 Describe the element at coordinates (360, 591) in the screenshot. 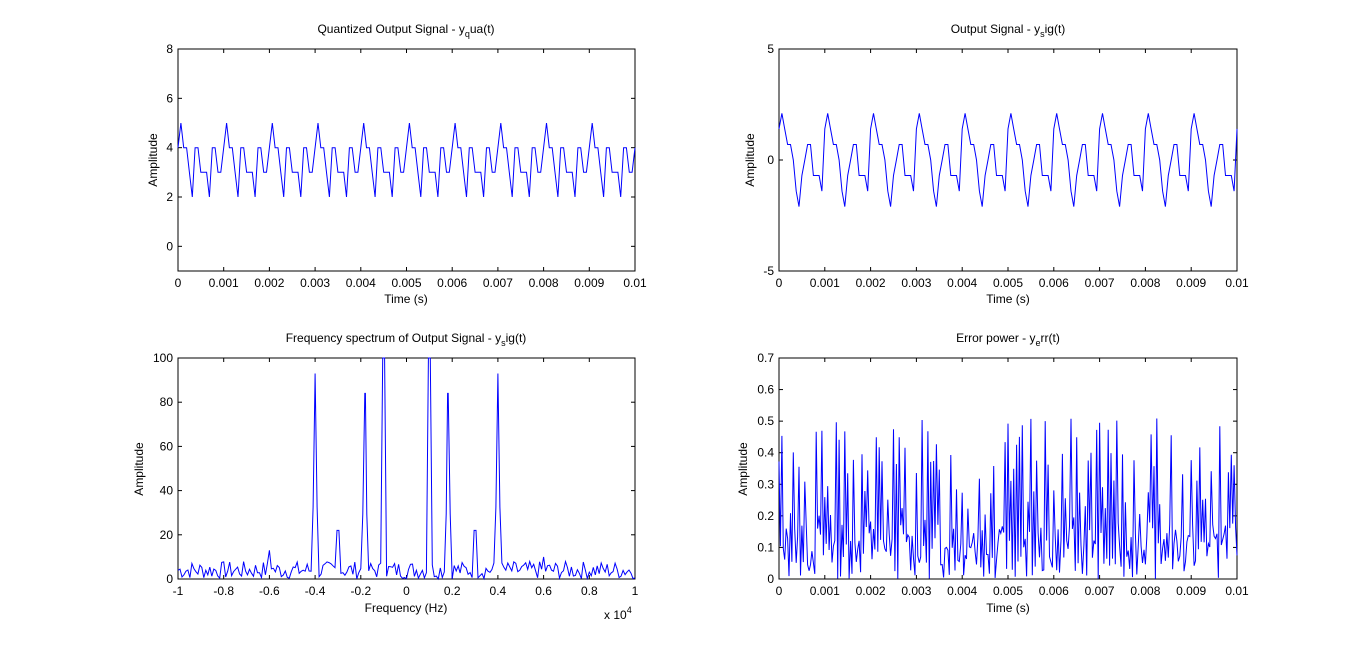

I see `x-tick-label: -0.2` at that location.